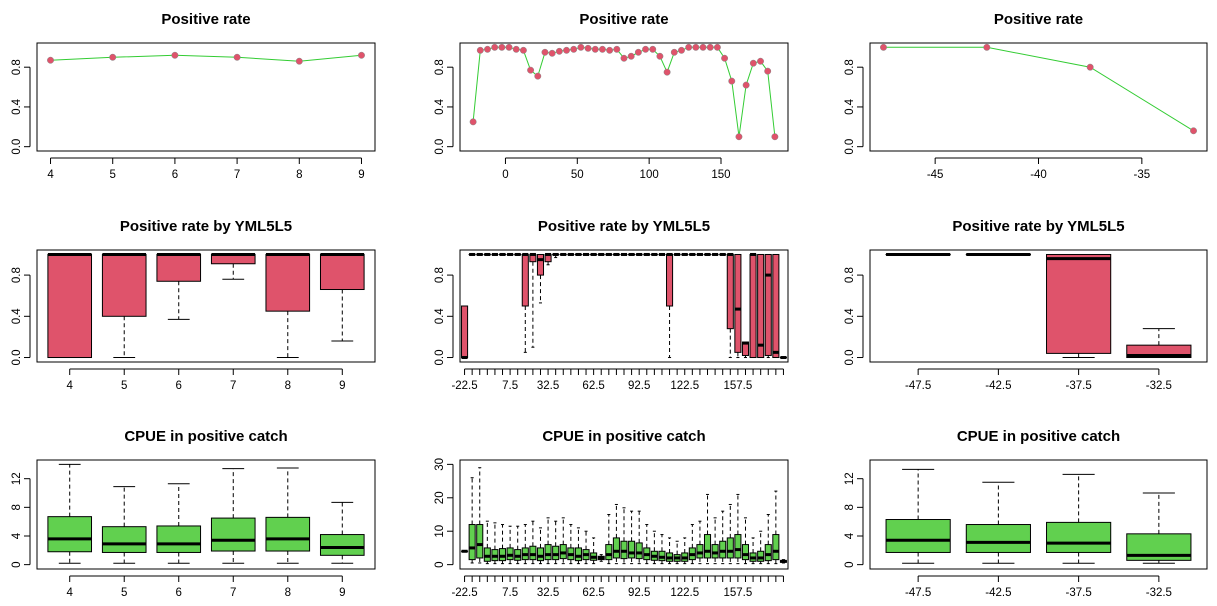 The height and width of the screenshot is (606, 1217). I want to click on x-tick-label: -40, so click(1038, 175).